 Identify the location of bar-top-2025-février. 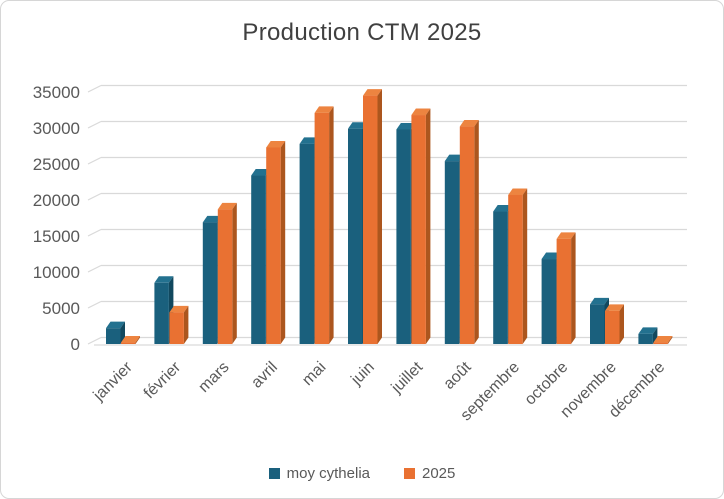
(179, 309).